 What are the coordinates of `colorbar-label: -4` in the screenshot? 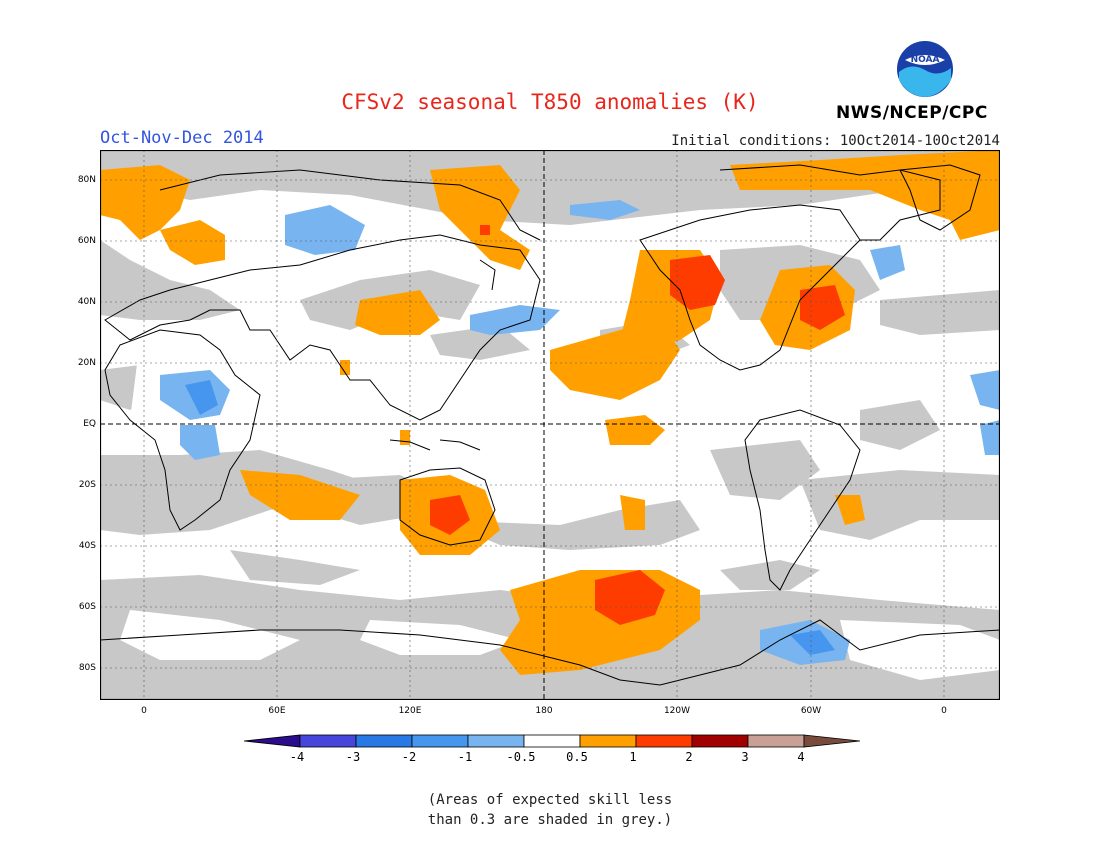 It's located at (297, 757).